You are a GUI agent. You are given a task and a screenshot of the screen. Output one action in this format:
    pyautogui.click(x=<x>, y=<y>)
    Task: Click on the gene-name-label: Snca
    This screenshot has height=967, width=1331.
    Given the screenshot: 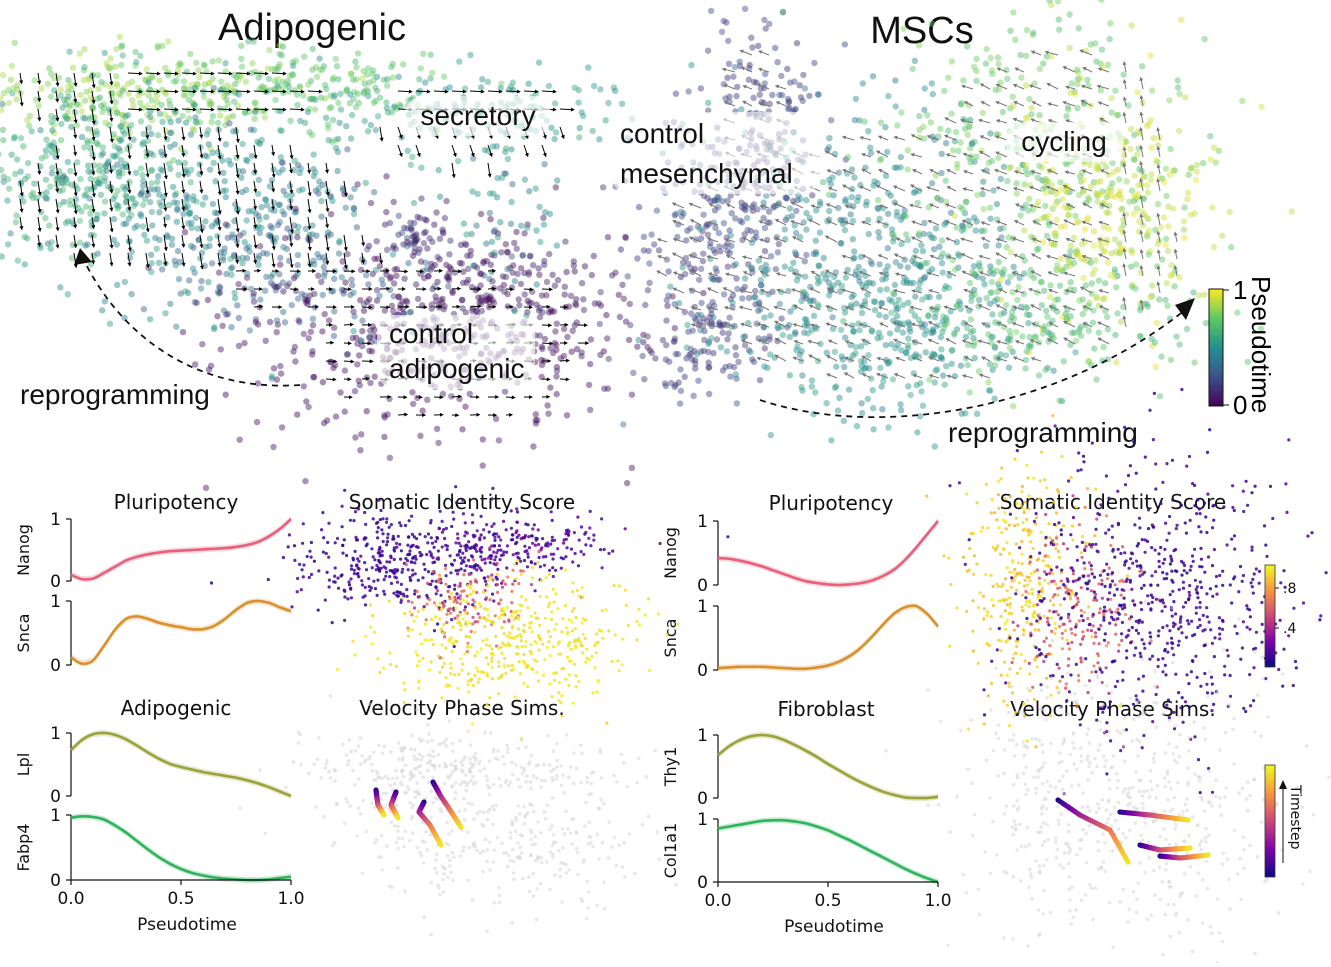 What is the action you would take?
    pyautogui.click(x=23, y=633)
    